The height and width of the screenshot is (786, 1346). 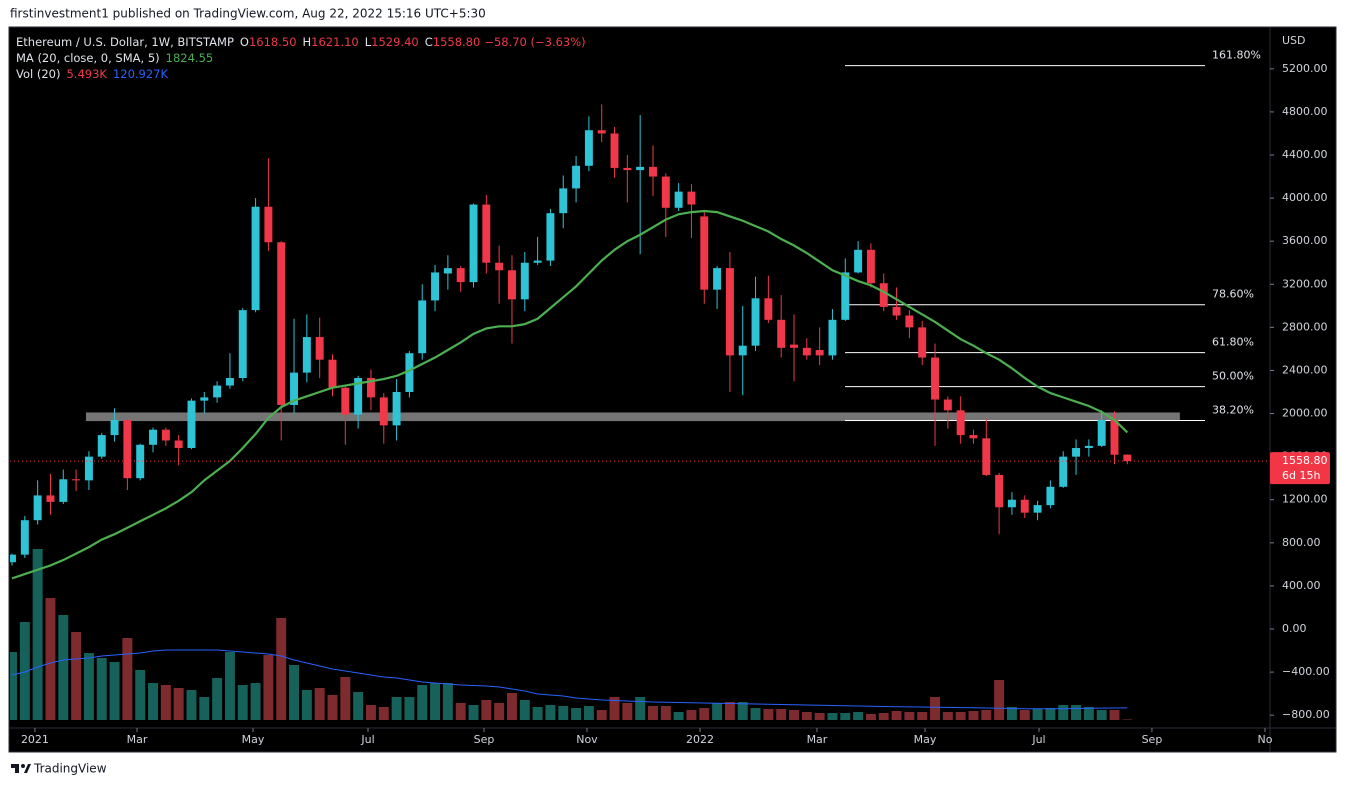 What do you see at coordinates (1305, 460) in the screenshot?
I see `last-price-label: 1558.80` at bounding box center [1305, 460].